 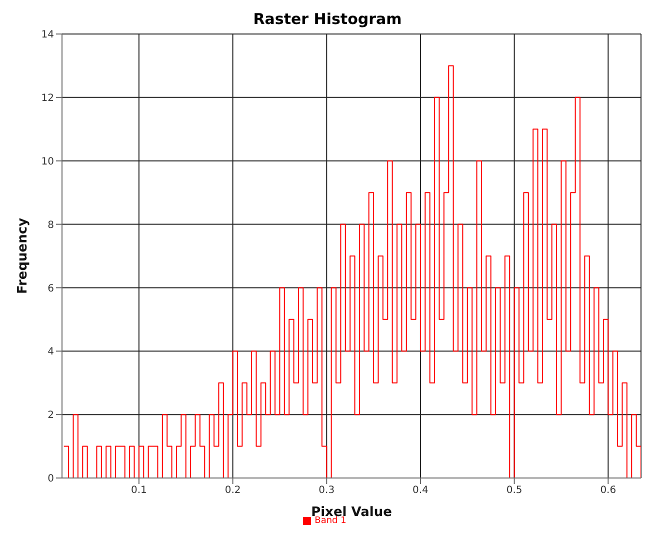 I want to click on y-tick-label: 4, so click(x=51, y=352).